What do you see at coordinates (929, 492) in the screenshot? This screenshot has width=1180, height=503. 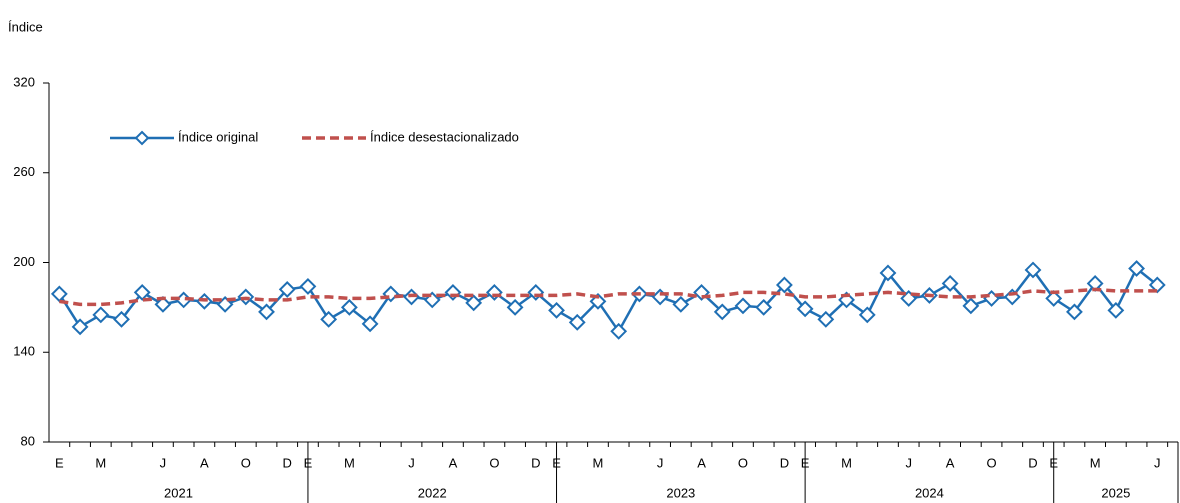 I see `year-label: 2024` at bounding box center [929, 492].